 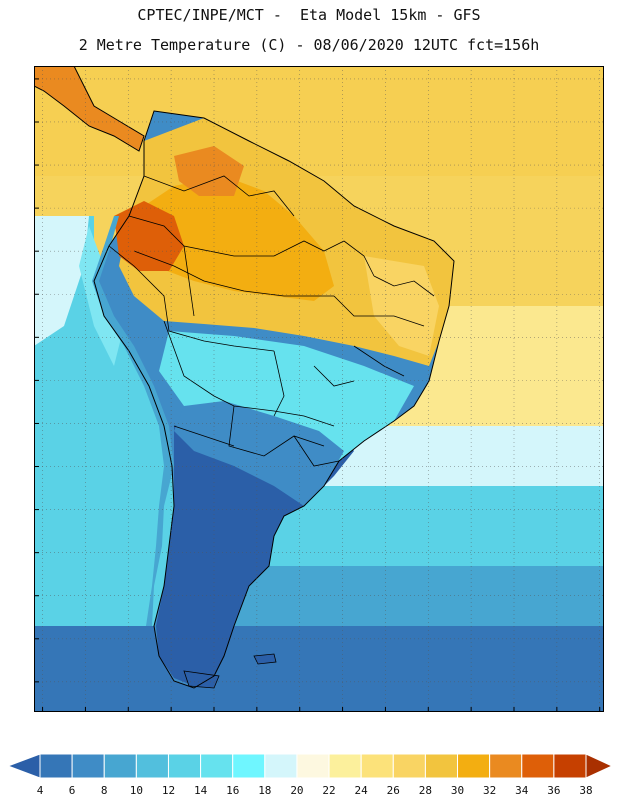 What do you see at coordinates (264, 790) in the screenshot?
I see `legend-label: 18` at bounding box center [264, 790].